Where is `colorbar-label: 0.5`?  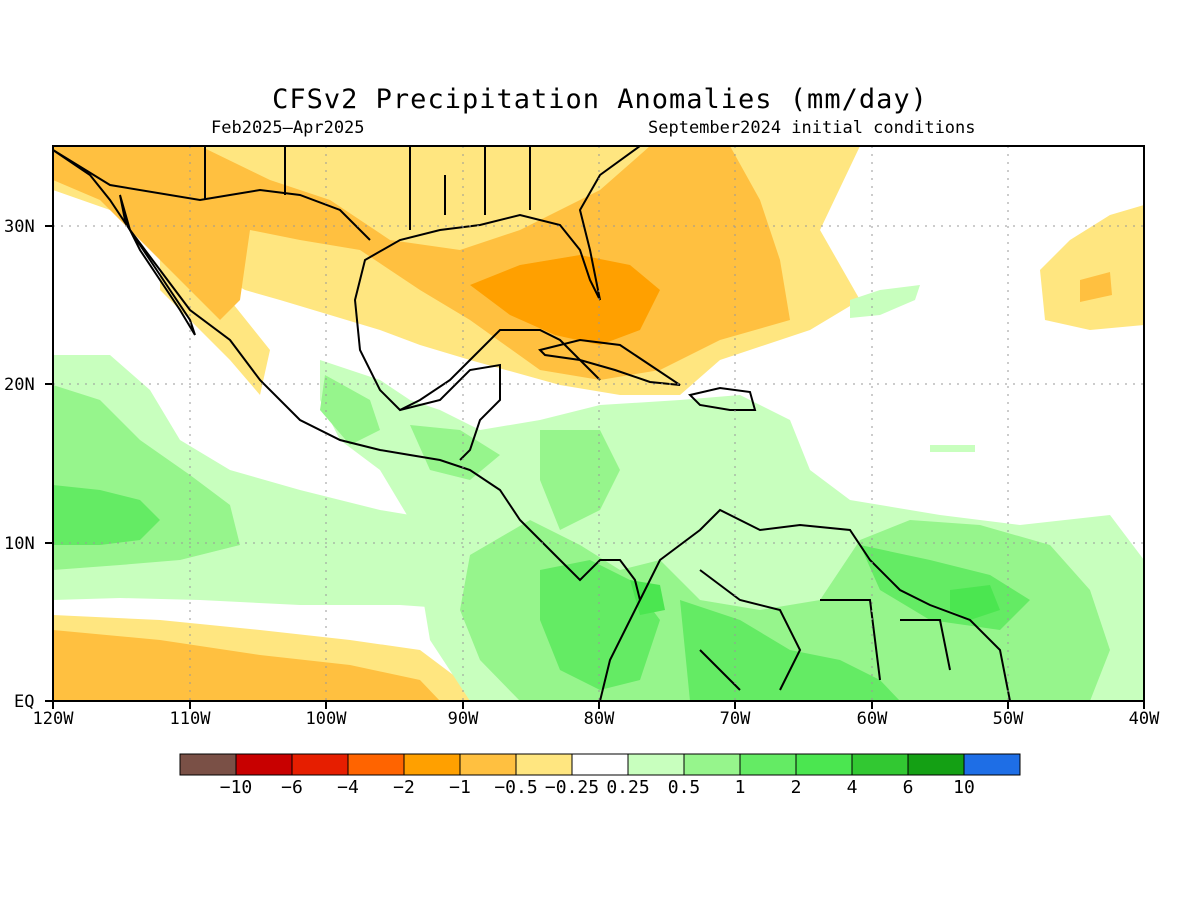 colorbar-label: 0.5 is located at coordinates (684, 787).